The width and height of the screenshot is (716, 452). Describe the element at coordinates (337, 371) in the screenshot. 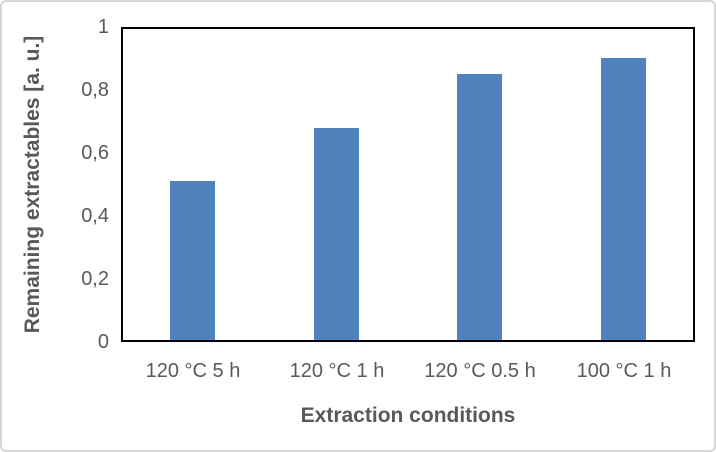

I see `x-category-label: 120 °C 1 h` at that location.